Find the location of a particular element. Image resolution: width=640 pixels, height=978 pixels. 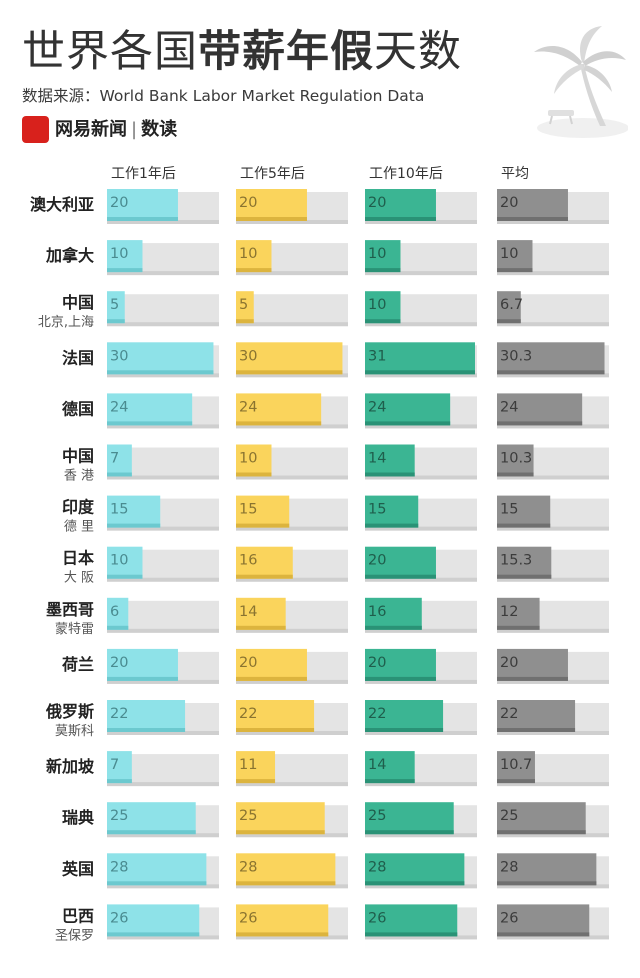

title-part-3: 天数 is located at coordinates (418, 52).